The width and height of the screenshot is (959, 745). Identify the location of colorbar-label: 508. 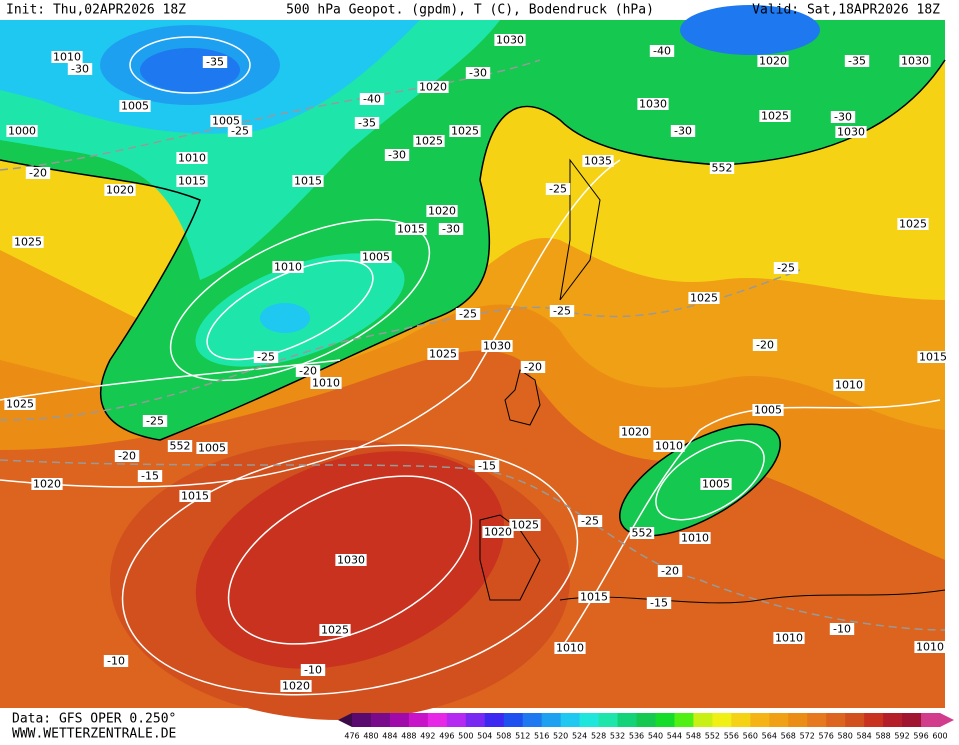
(503, 736).